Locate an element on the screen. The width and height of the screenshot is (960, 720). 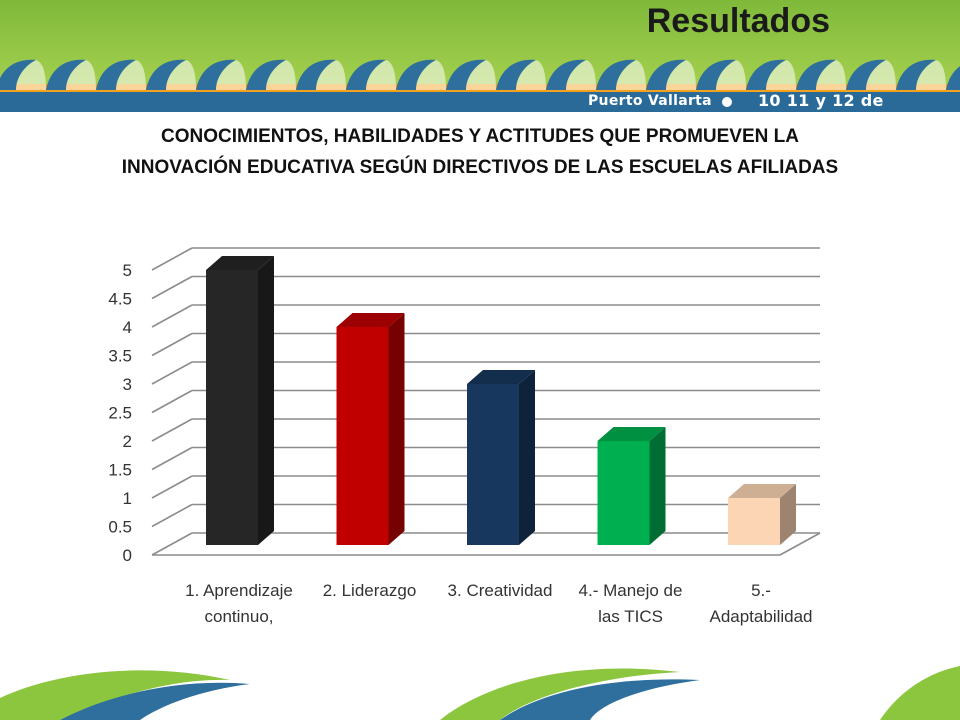
y-tick-label: 4.5 is located at coordinates (120, 299).